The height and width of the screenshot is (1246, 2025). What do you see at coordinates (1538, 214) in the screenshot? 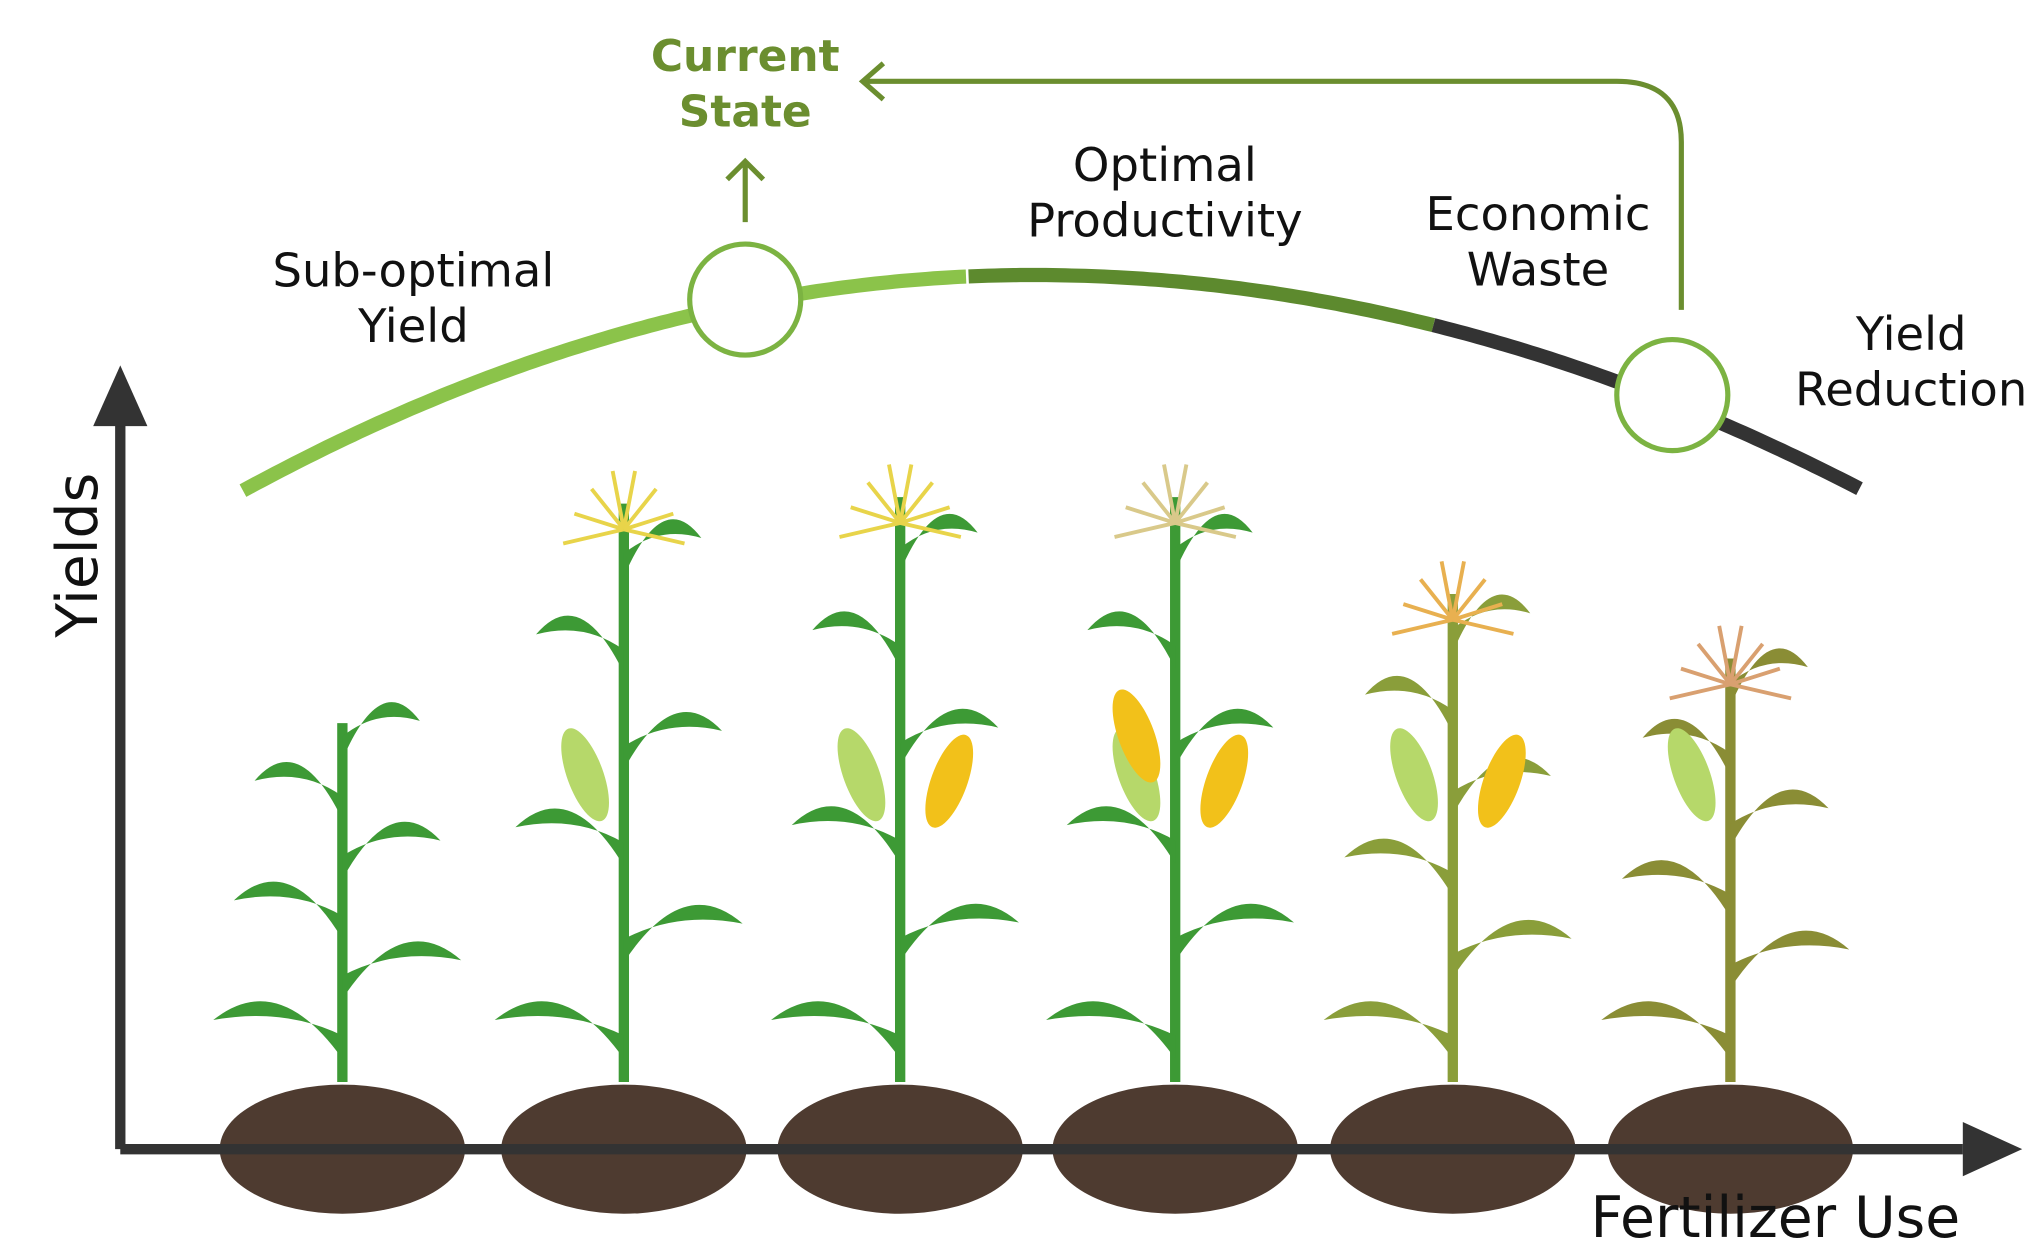
I see `zone-label: Economic` at bounding box center [1538, 214].